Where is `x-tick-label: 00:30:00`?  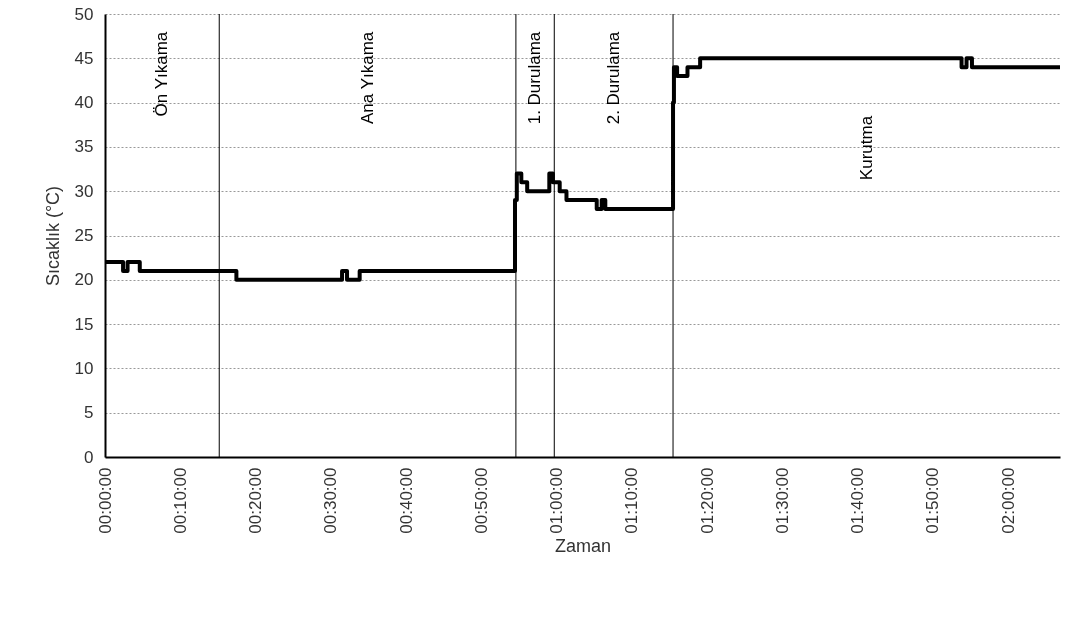
x-tick-label: 00:30:00 is located at coordinates (331, 500).